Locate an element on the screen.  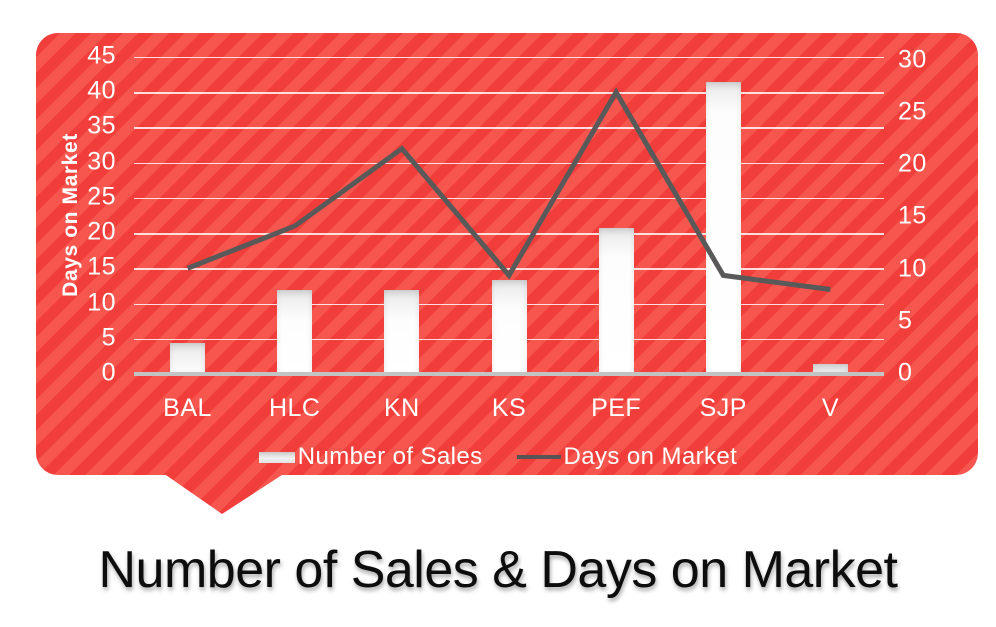
right-axis-tick-label: 20 is located at coordinates (912, 163).